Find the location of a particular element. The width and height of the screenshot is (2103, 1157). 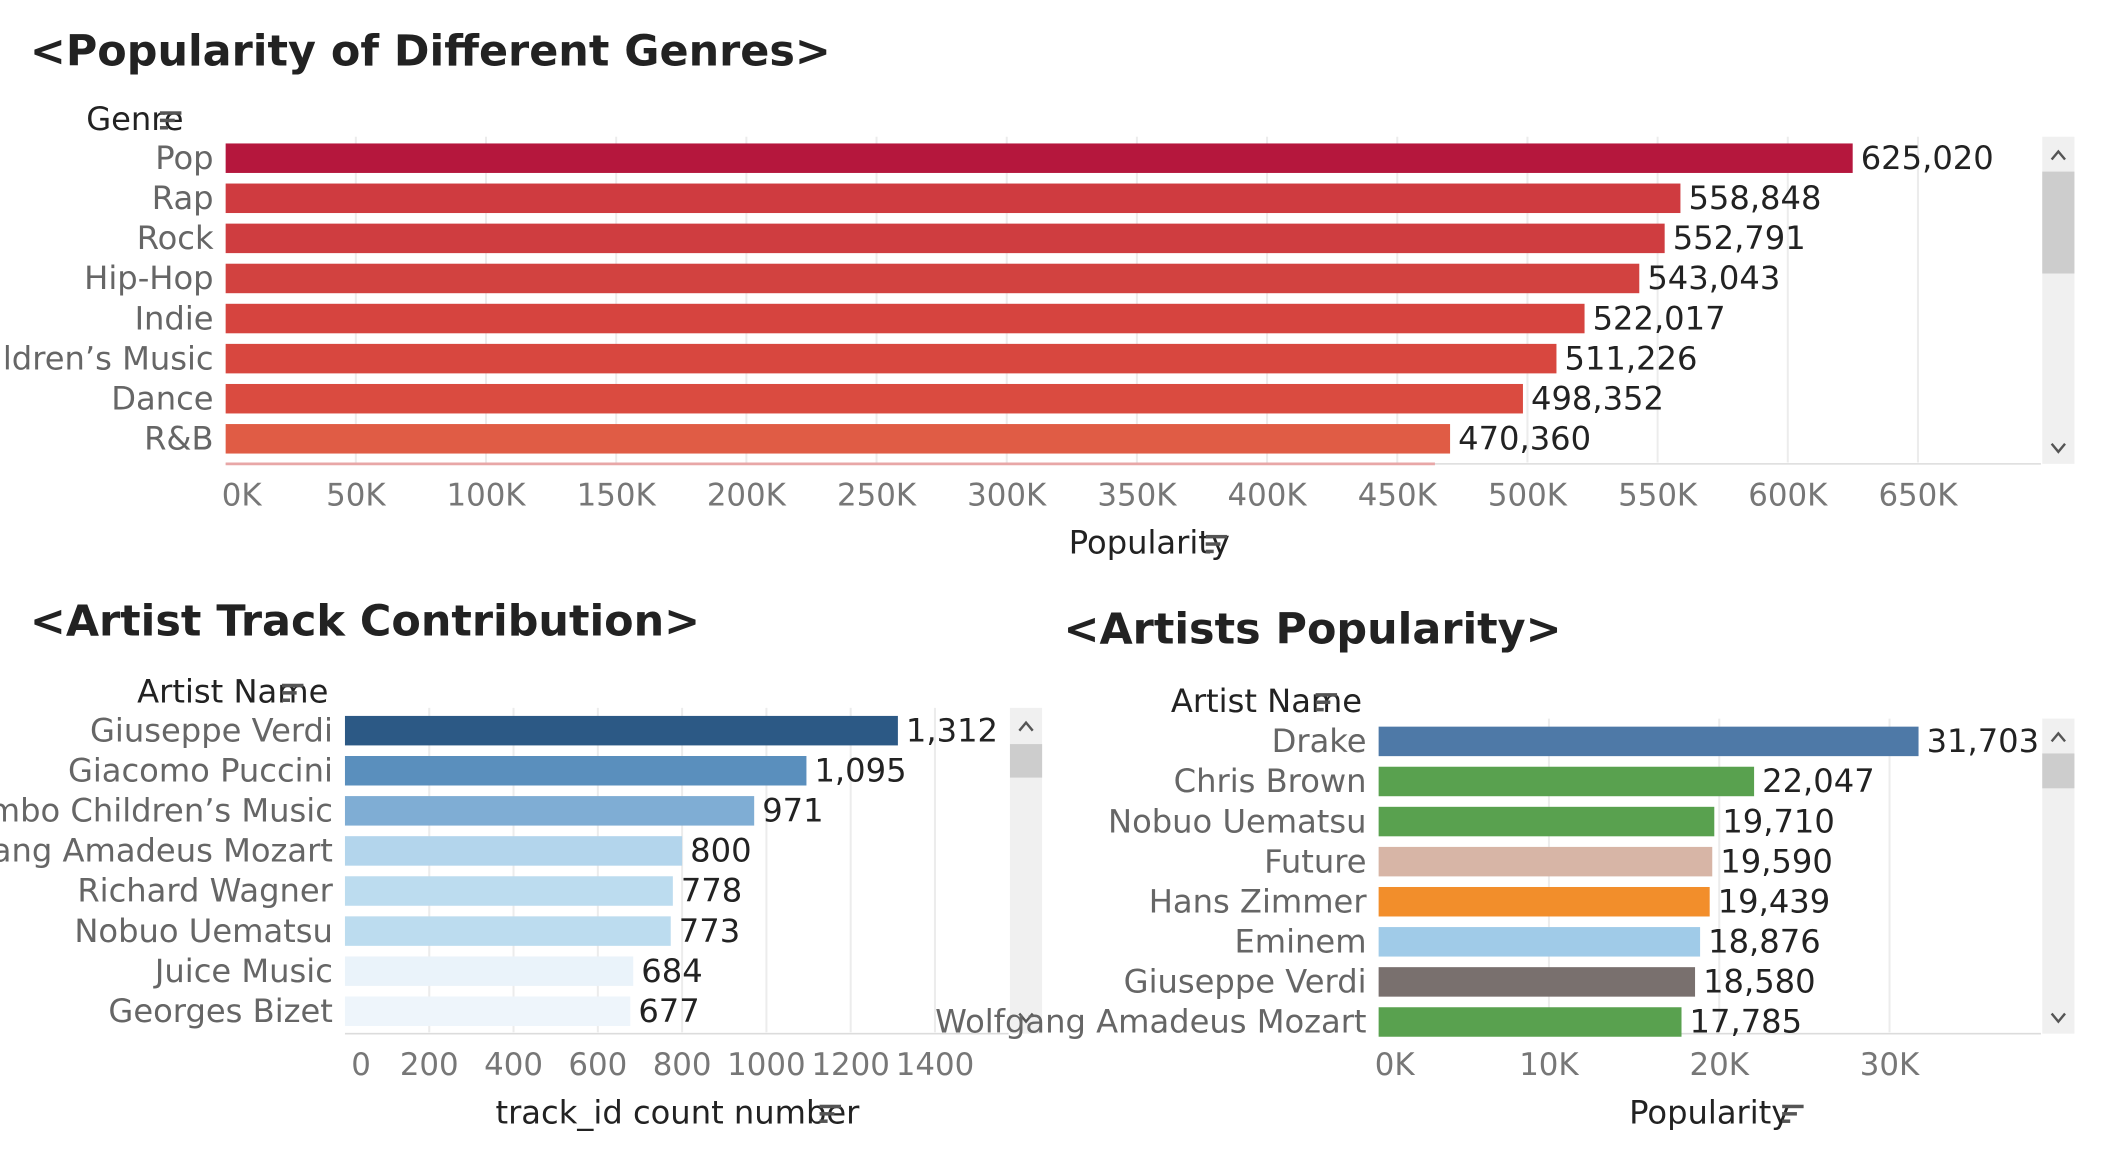

data-label: 1,312 is located at coordinates (952, 730).